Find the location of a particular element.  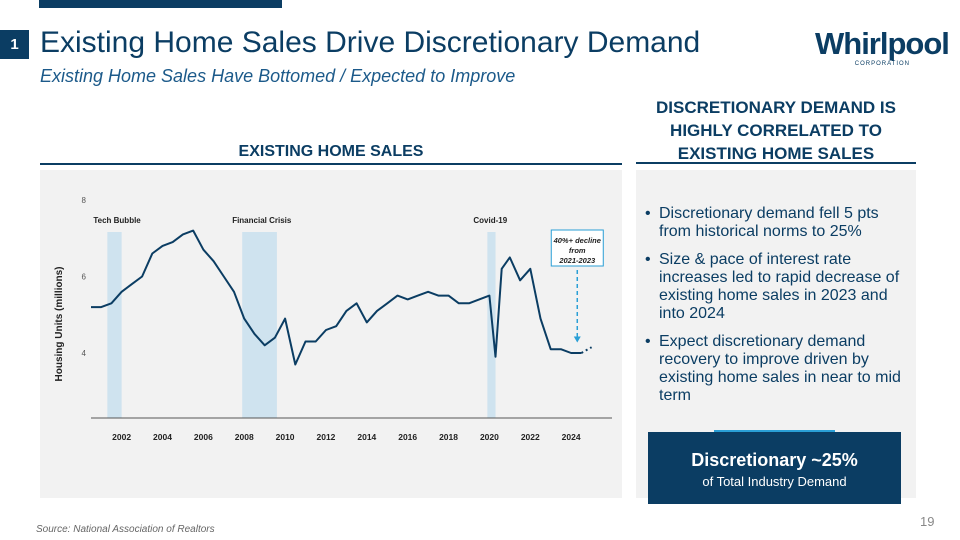

x-tick-label-7: 2014 is located at coordinates (366, 437).